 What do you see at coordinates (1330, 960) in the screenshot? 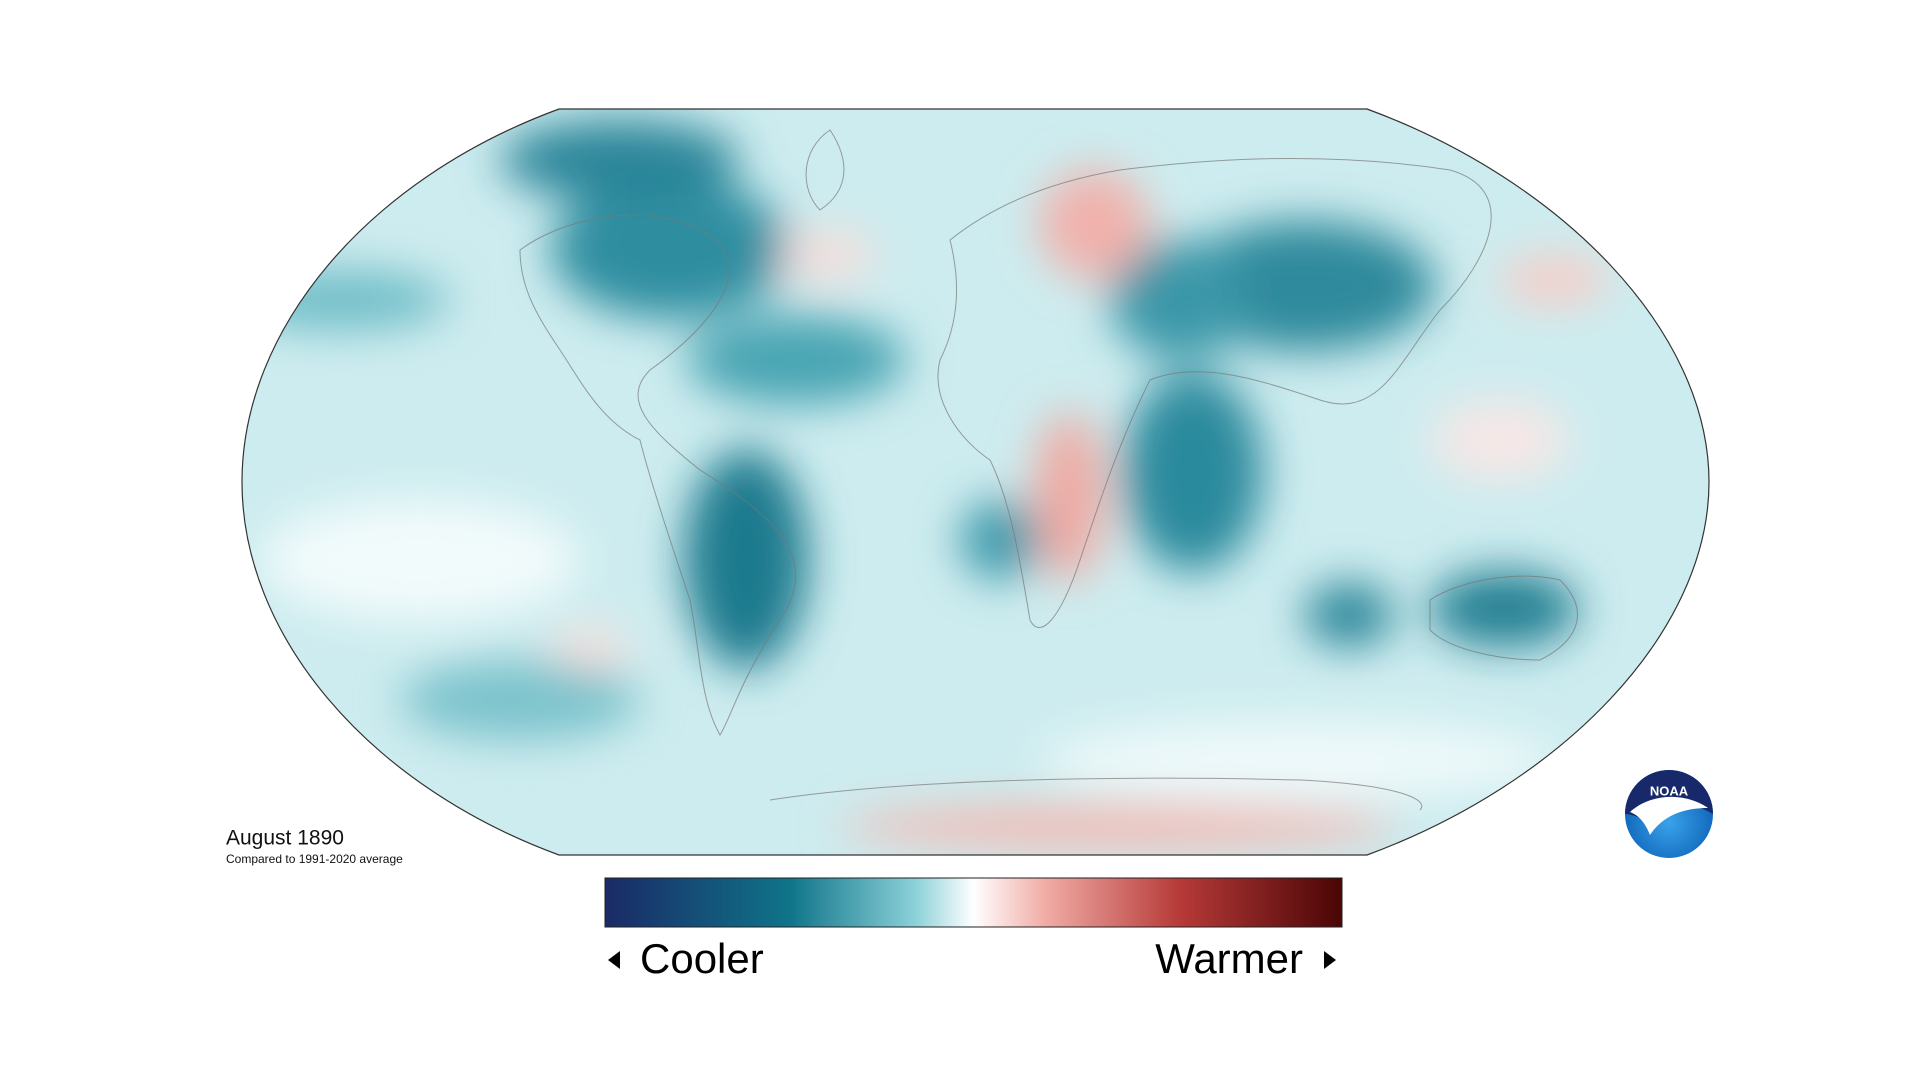
I see `warmer-arrow` at bounding box center [1330, 960].